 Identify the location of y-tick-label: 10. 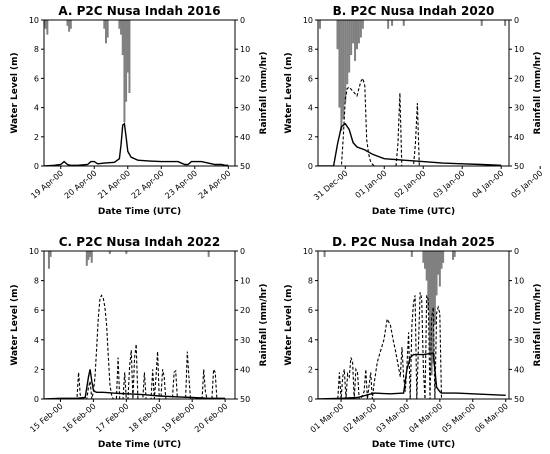
(308, 251).